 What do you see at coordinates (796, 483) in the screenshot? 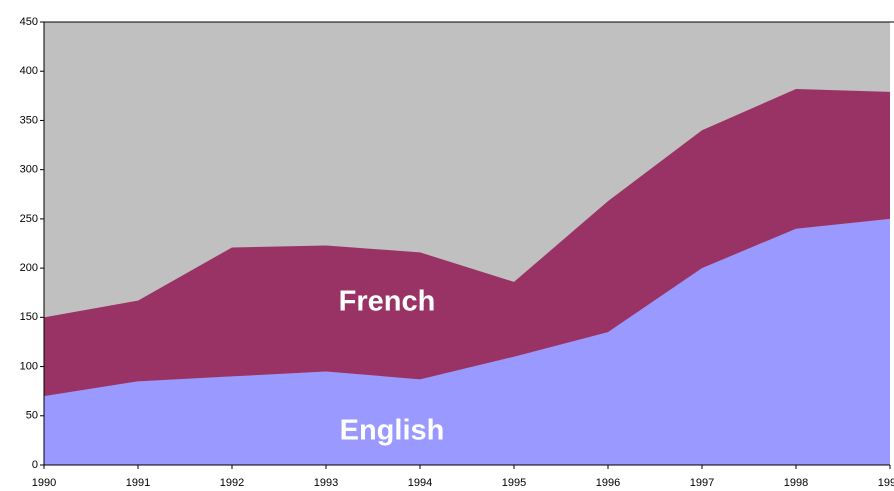
I see `x-tick-label: 1998` at bounding box center [796, 483].